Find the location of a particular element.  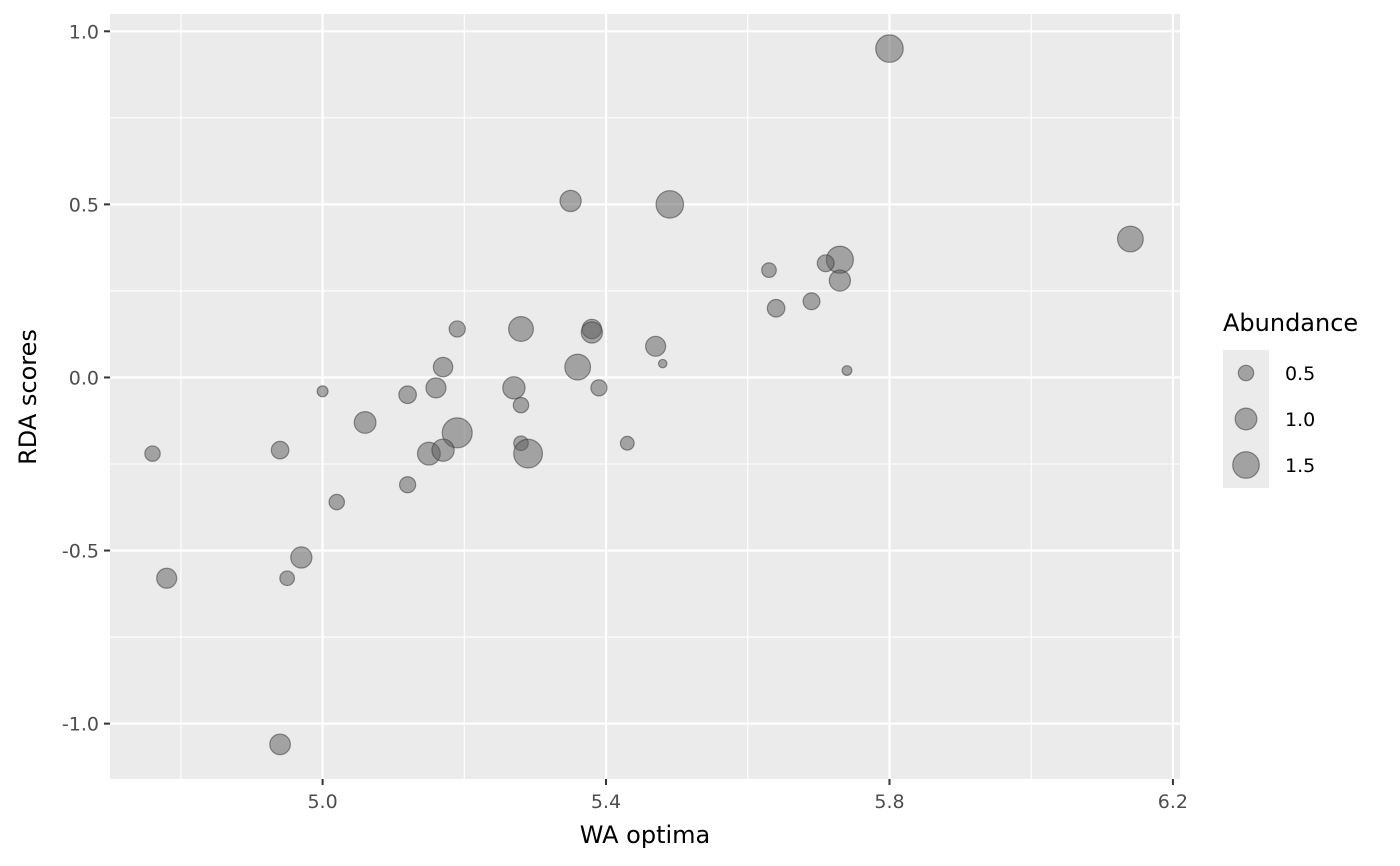

y-tick-label: 1.0 is located at coordinates (84, 32).